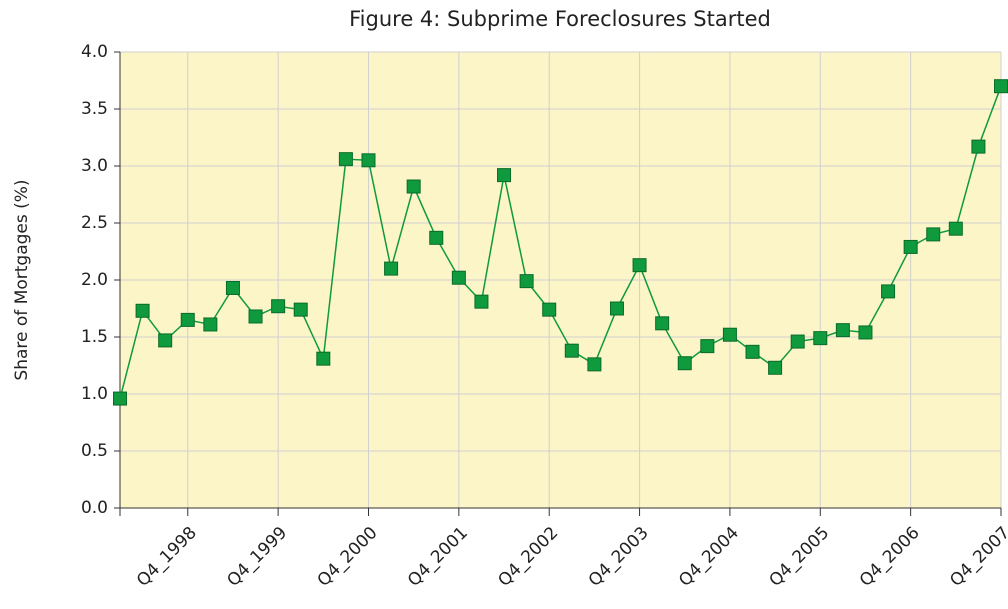 The height and width of the screenshot is (609, 1008). What do you see at coordinates (94, 280) in the screenshot?
I see `y-tick-label: 2.0` at bounding box center [94, 280].